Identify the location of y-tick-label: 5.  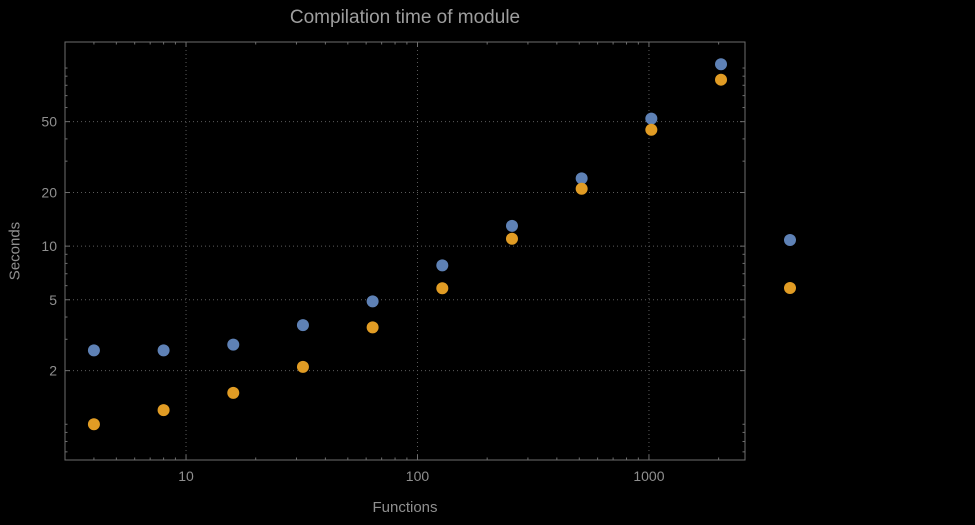
(53, 300).